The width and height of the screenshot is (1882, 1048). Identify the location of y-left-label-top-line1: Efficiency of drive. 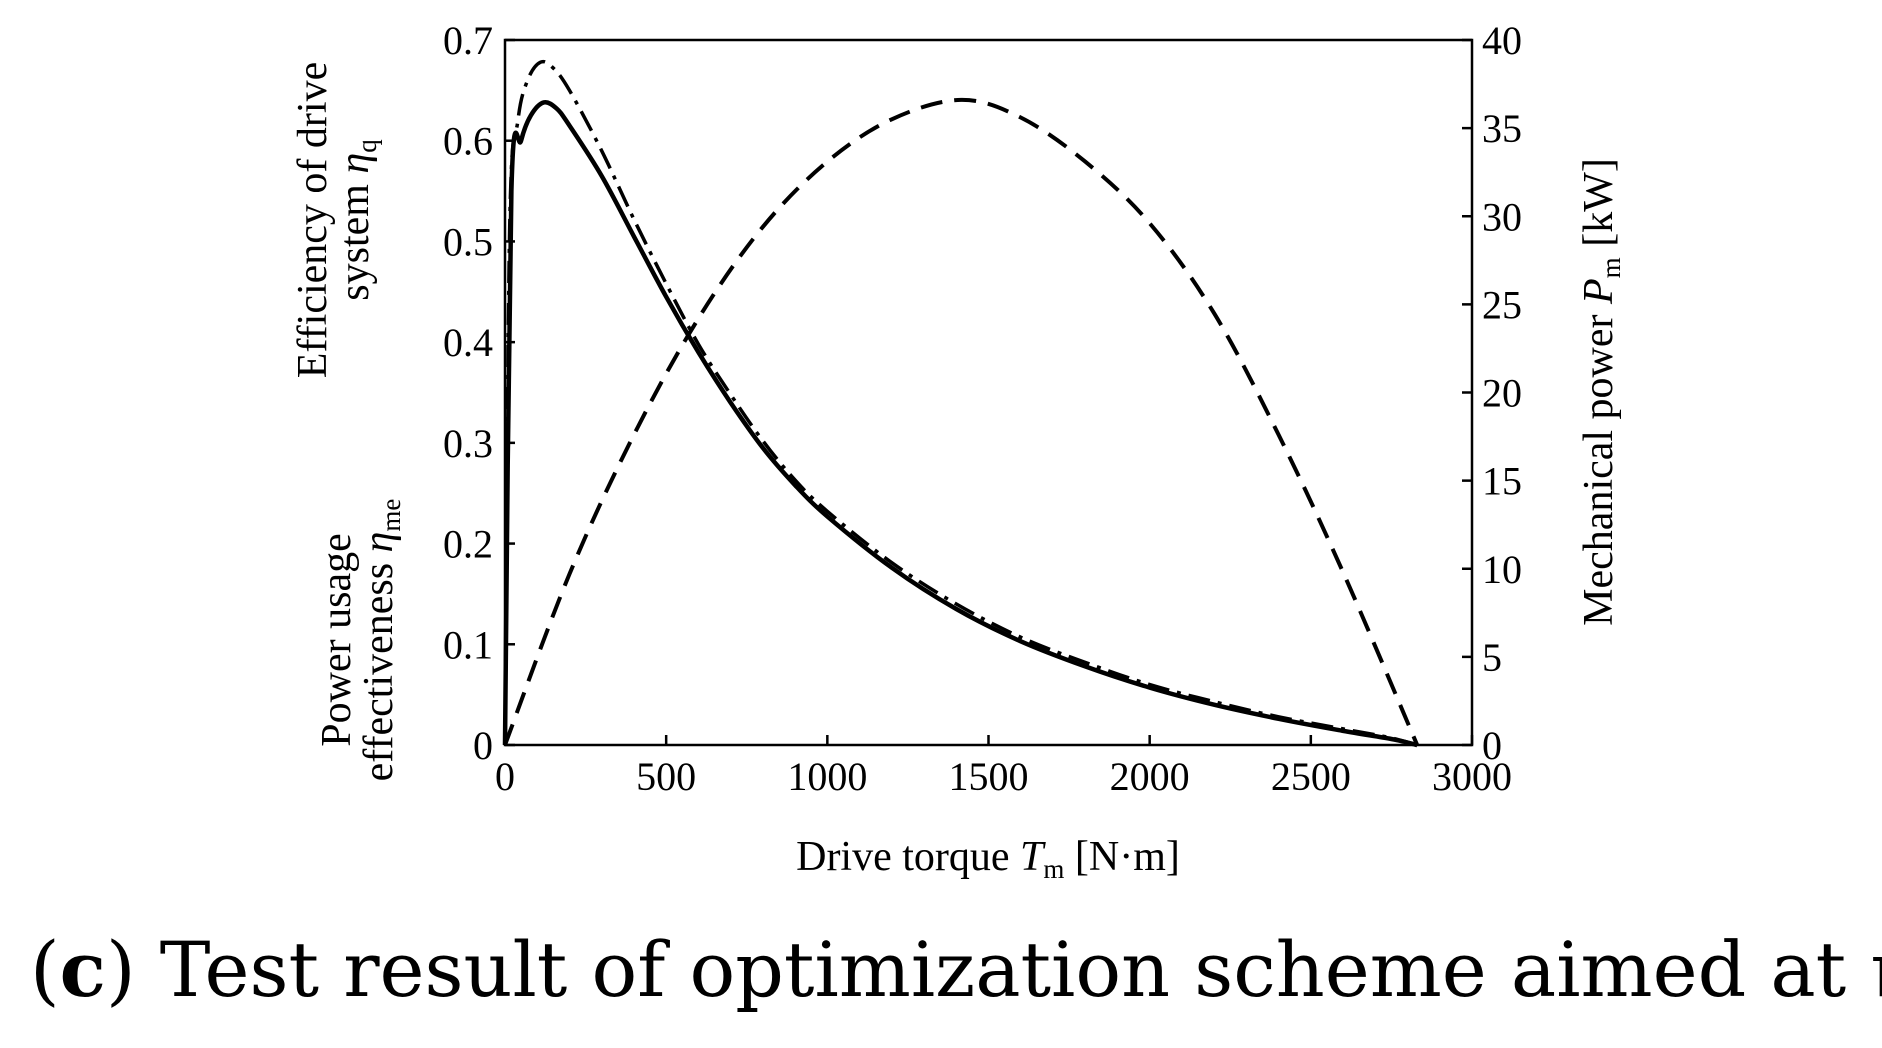
(313, 220).